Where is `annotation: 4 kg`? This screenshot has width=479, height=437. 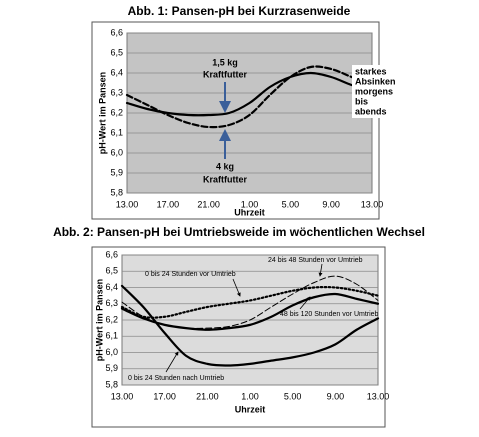
annotation: 4 kg is located at coordinates (225, 166).